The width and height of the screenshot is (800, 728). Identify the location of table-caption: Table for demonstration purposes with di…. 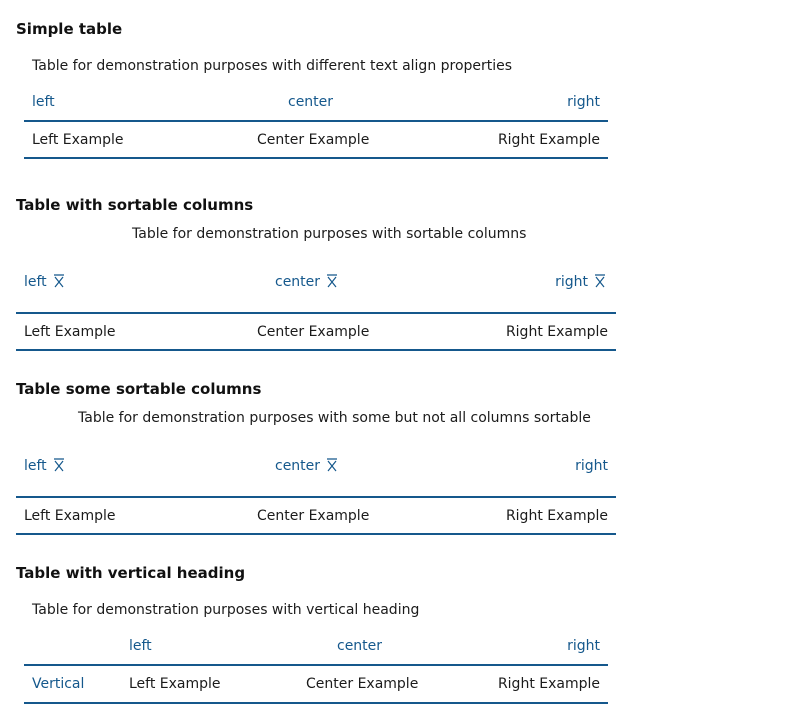
(272, 66).